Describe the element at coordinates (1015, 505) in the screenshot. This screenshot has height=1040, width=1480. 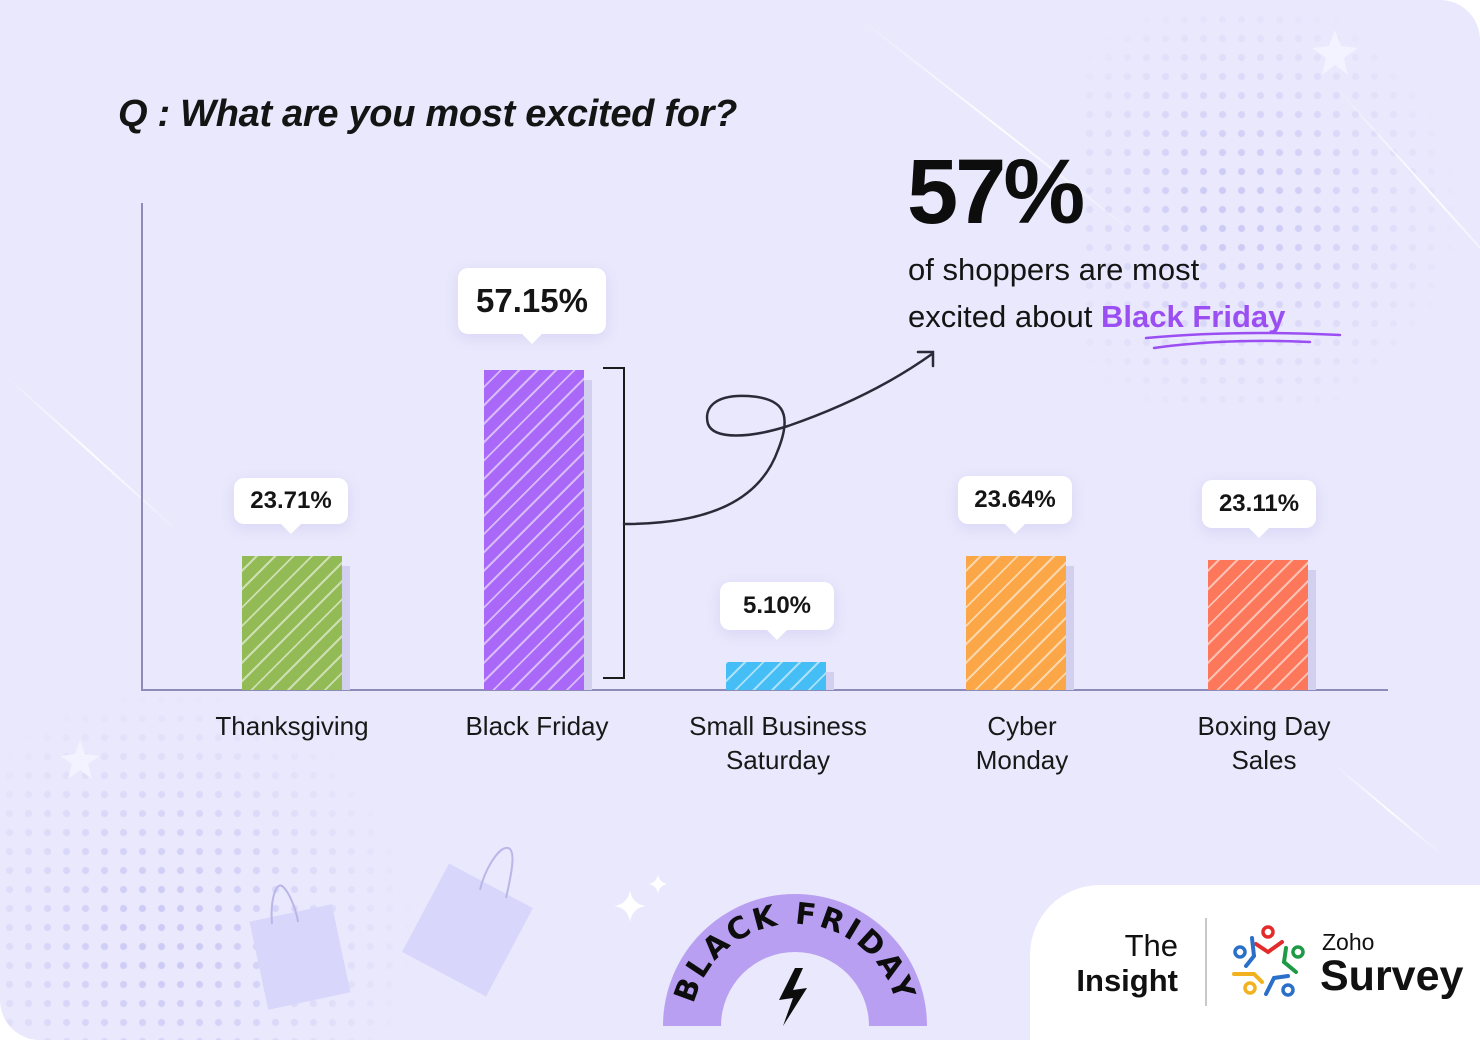
I see `value-tooltip: 23.64%` at that location.